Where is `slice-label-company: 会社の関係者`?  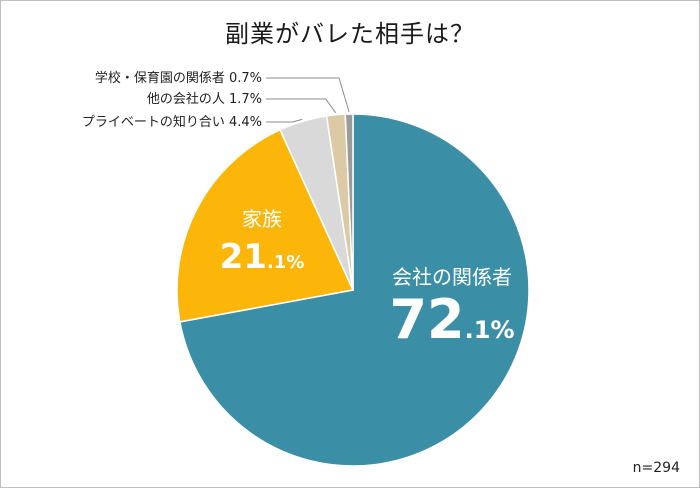 slice-label-company: 会社の関係者 is located at coordinates (452, 277).